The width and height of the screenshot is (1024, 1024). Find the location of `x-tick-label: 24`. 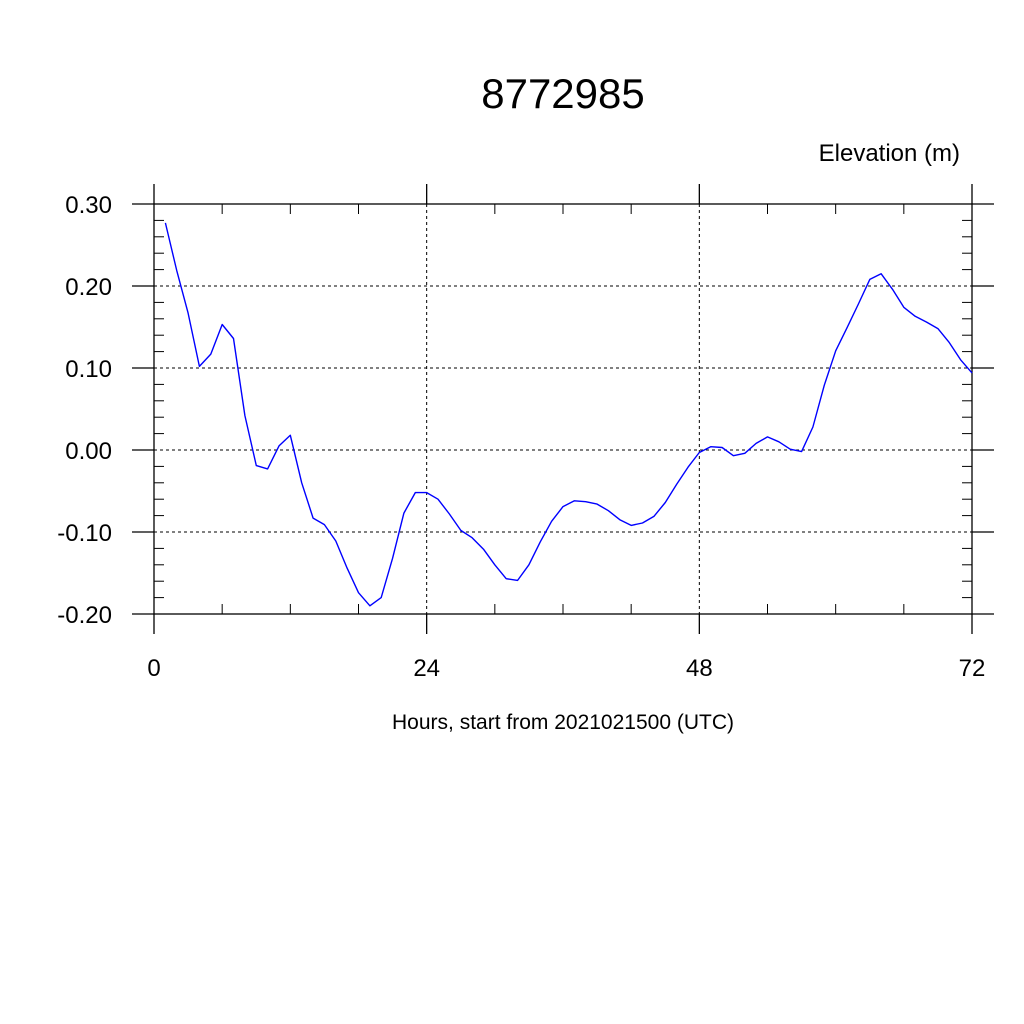

x-tick-label: 24 is located at coordinates (426, 668).